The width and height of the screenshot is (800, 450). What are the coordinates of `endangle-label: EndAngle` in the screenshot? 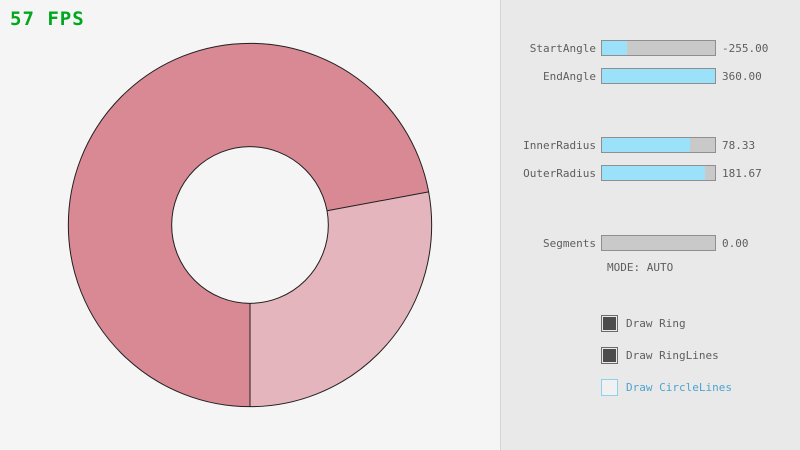 It's located at (569, 76).